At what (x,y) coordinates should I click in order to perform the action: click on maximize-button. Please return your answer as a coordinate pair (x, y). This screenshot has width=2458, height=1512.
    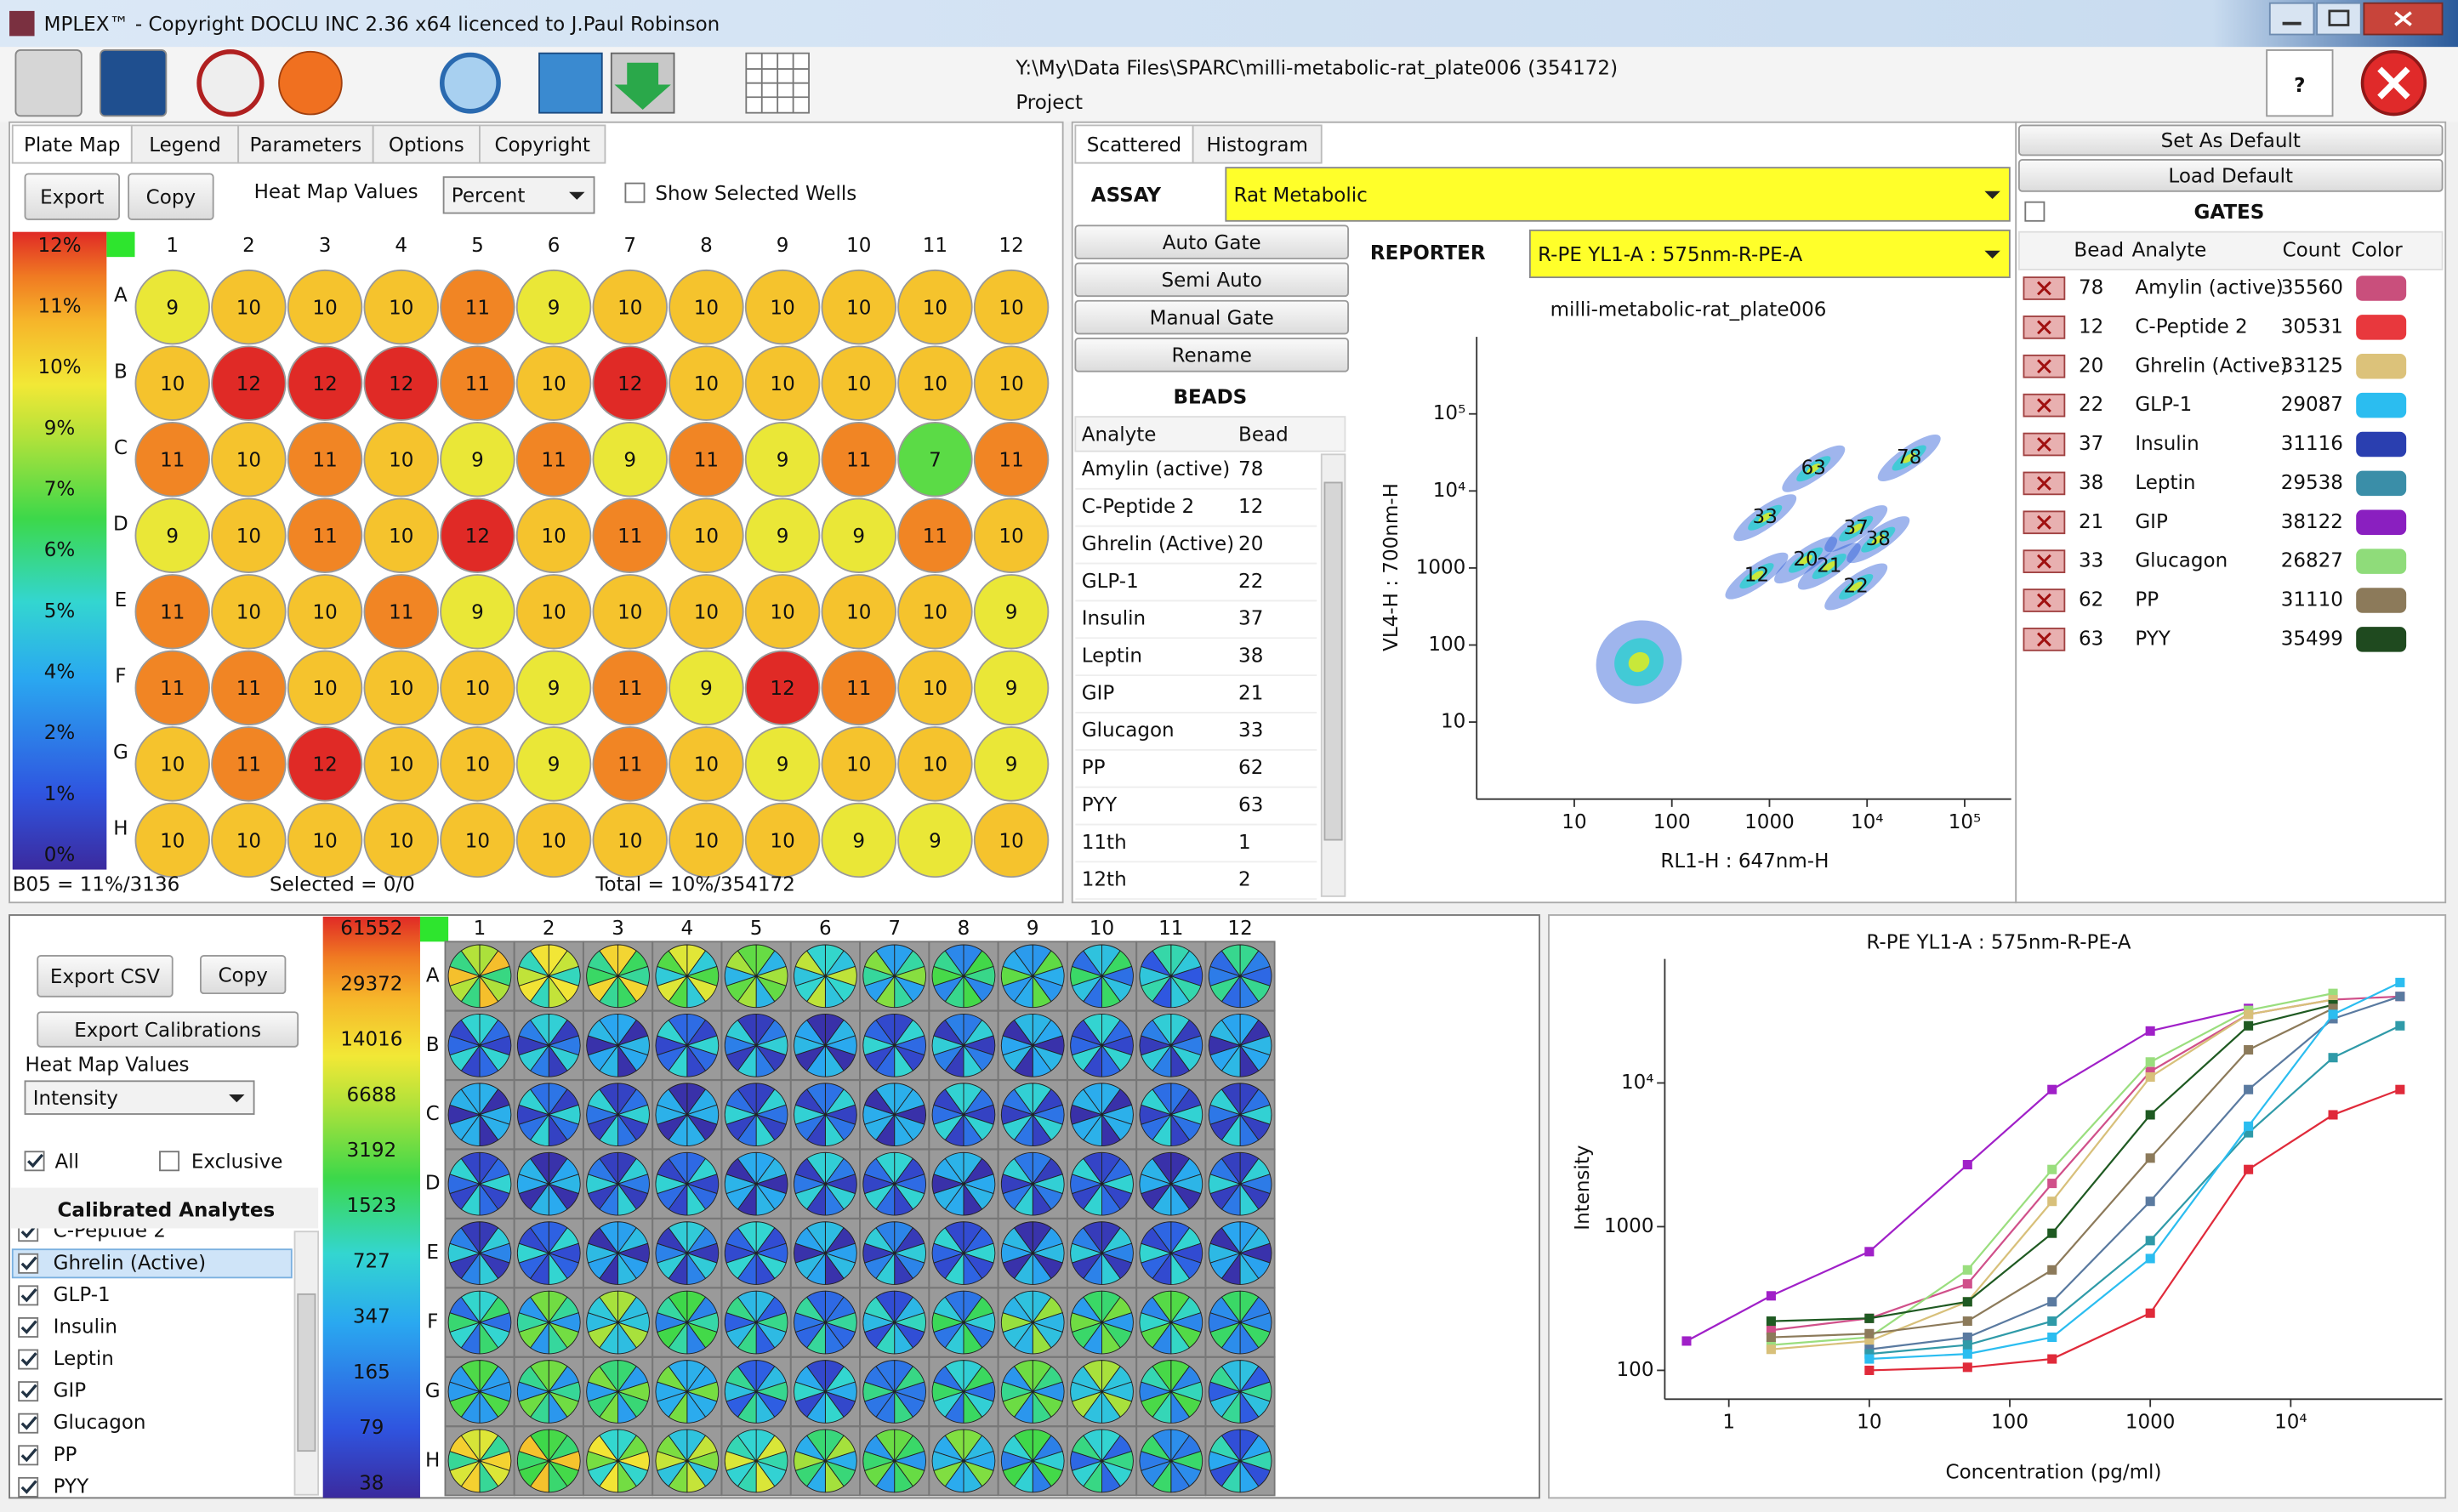
    Looking at the image, I should click on (2339, 19).